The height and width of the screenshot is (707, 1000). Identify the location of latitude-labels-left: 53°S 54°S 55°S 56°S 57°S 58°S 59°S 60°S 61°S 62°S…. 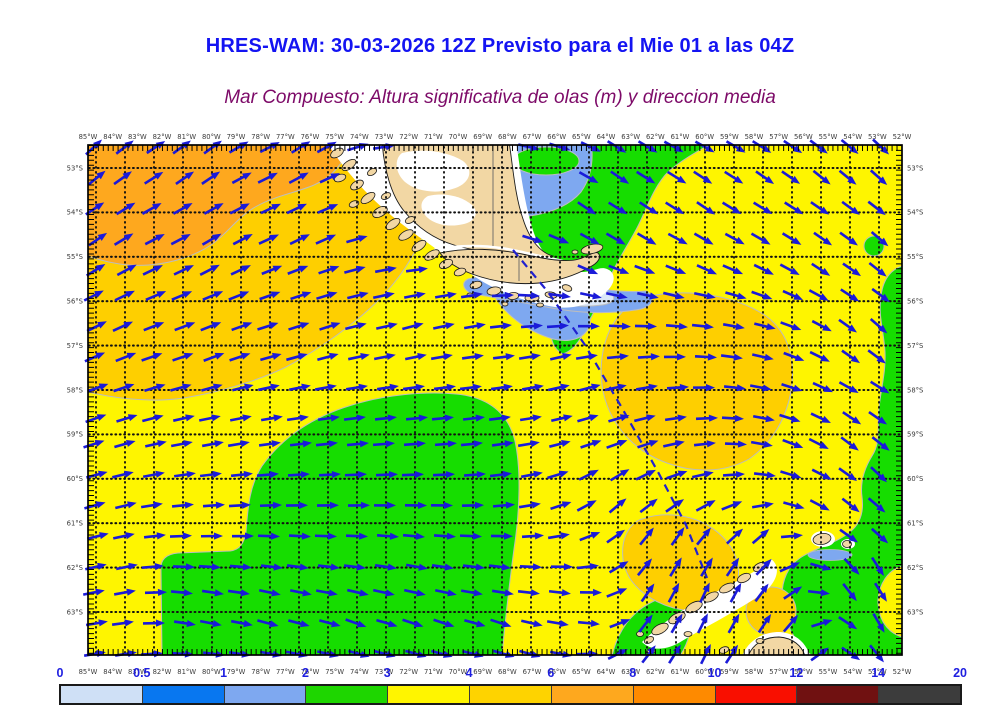
(75, 390).